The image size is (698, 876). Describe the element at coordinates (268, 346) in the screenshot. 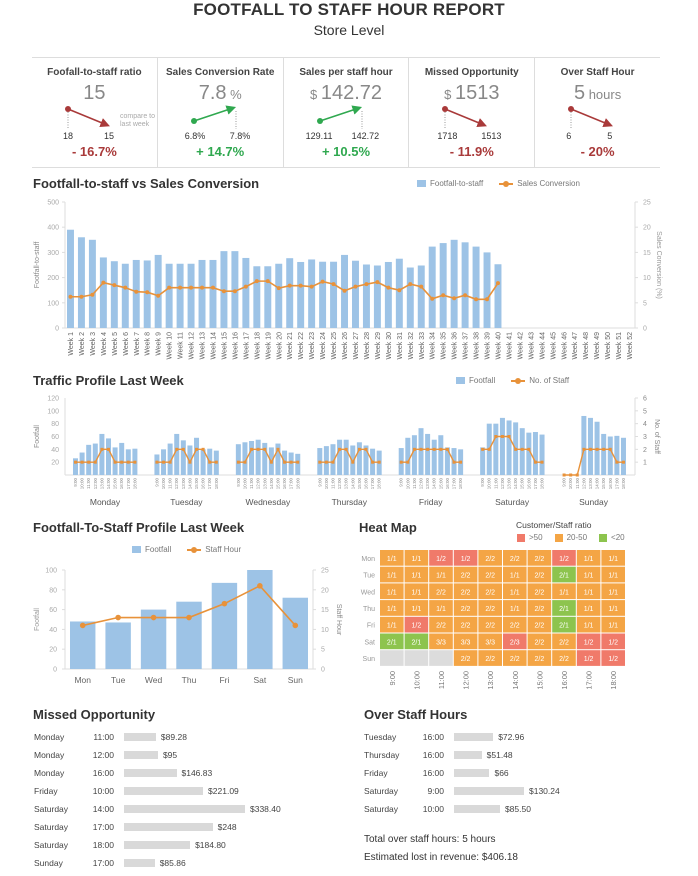

I see `x-tick-label: Week 19` at that location.